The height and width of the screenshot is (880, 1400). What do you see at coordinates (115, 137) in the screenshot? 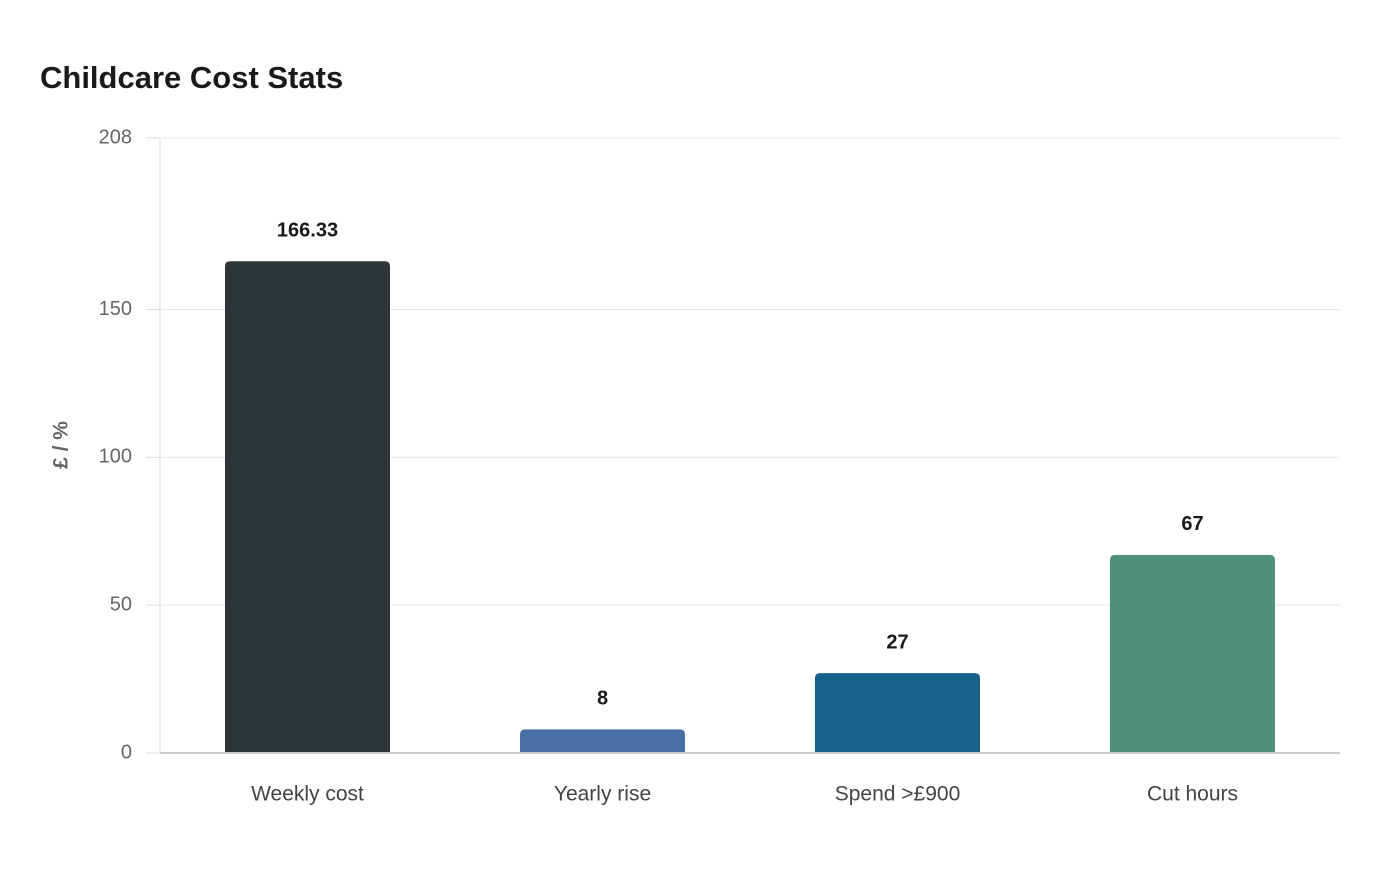
I see `y-tick-label: 208` at bounding box center [115, 137].